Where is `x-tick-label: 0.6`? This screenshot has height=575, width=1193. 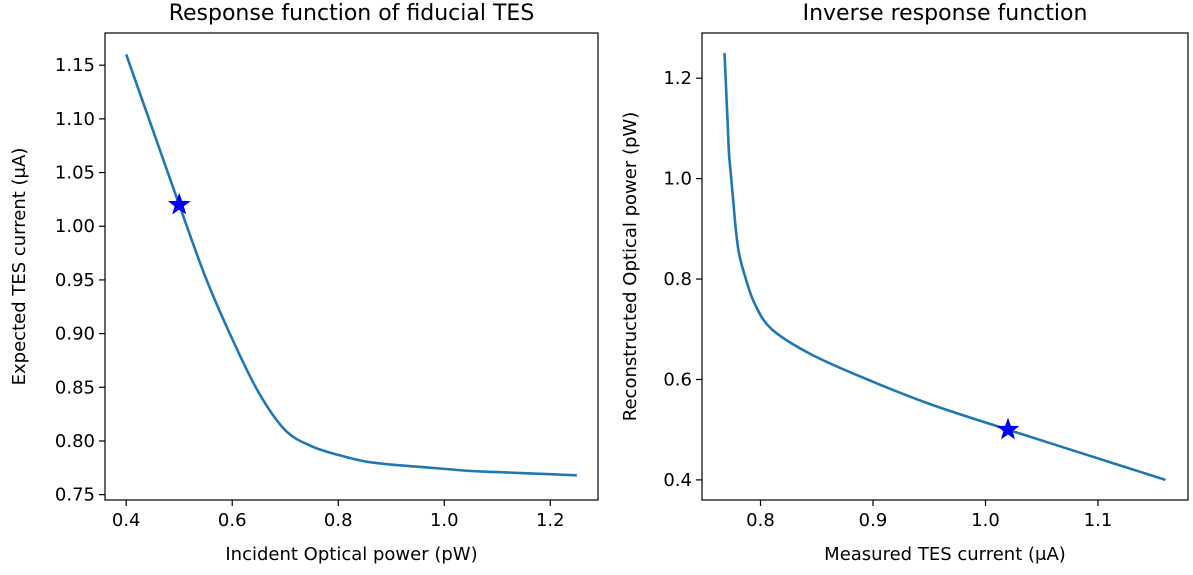
x-tick-label: 0.6 is located at coordinates (232, 520).